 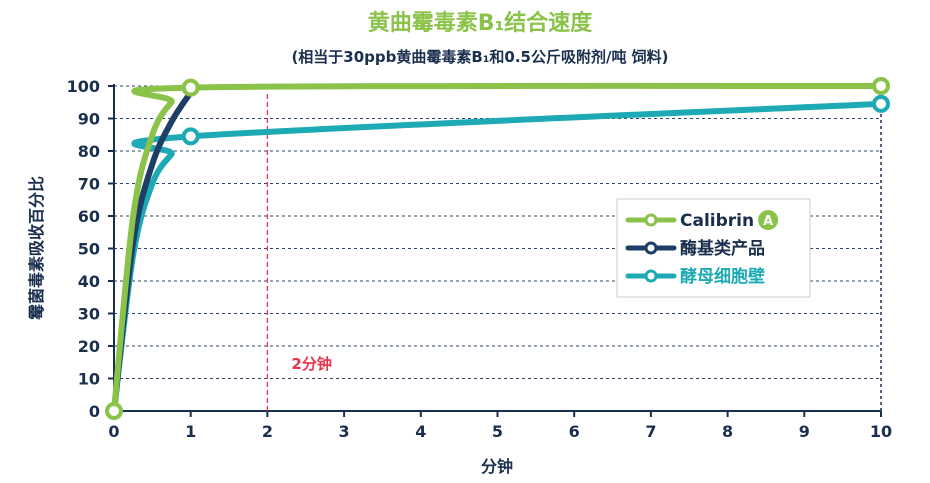 I want to click on reference-line-label: 2分钟, so click(x=311, y=364).